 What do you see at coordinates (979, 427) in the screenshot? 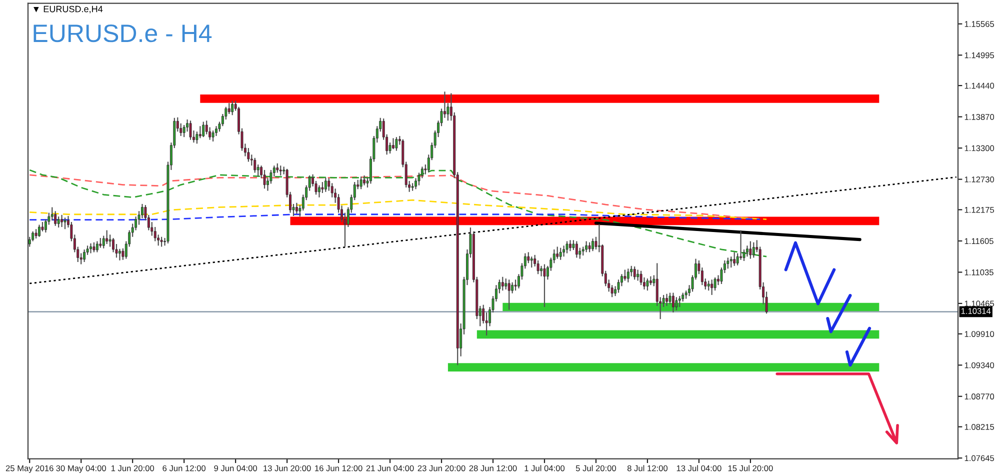
I see `y-tick-label: 1.08215` at bounding box center [979, 427].